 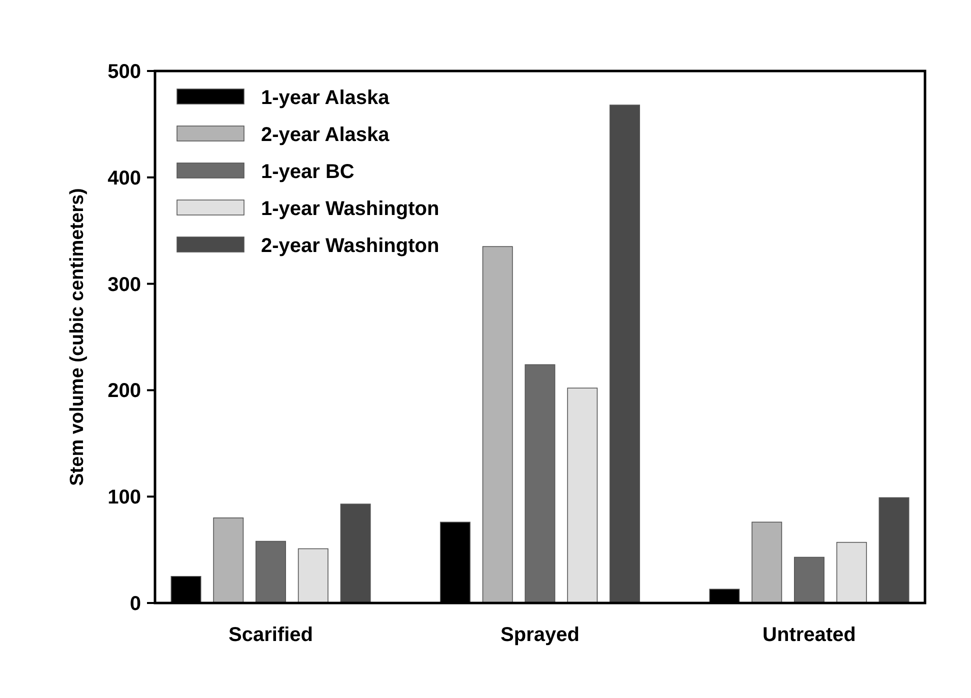 What do you see at coordinates (124, 178) in the screenshot?
I see `y-tick-label: 400` at bounding box center [124, 178].